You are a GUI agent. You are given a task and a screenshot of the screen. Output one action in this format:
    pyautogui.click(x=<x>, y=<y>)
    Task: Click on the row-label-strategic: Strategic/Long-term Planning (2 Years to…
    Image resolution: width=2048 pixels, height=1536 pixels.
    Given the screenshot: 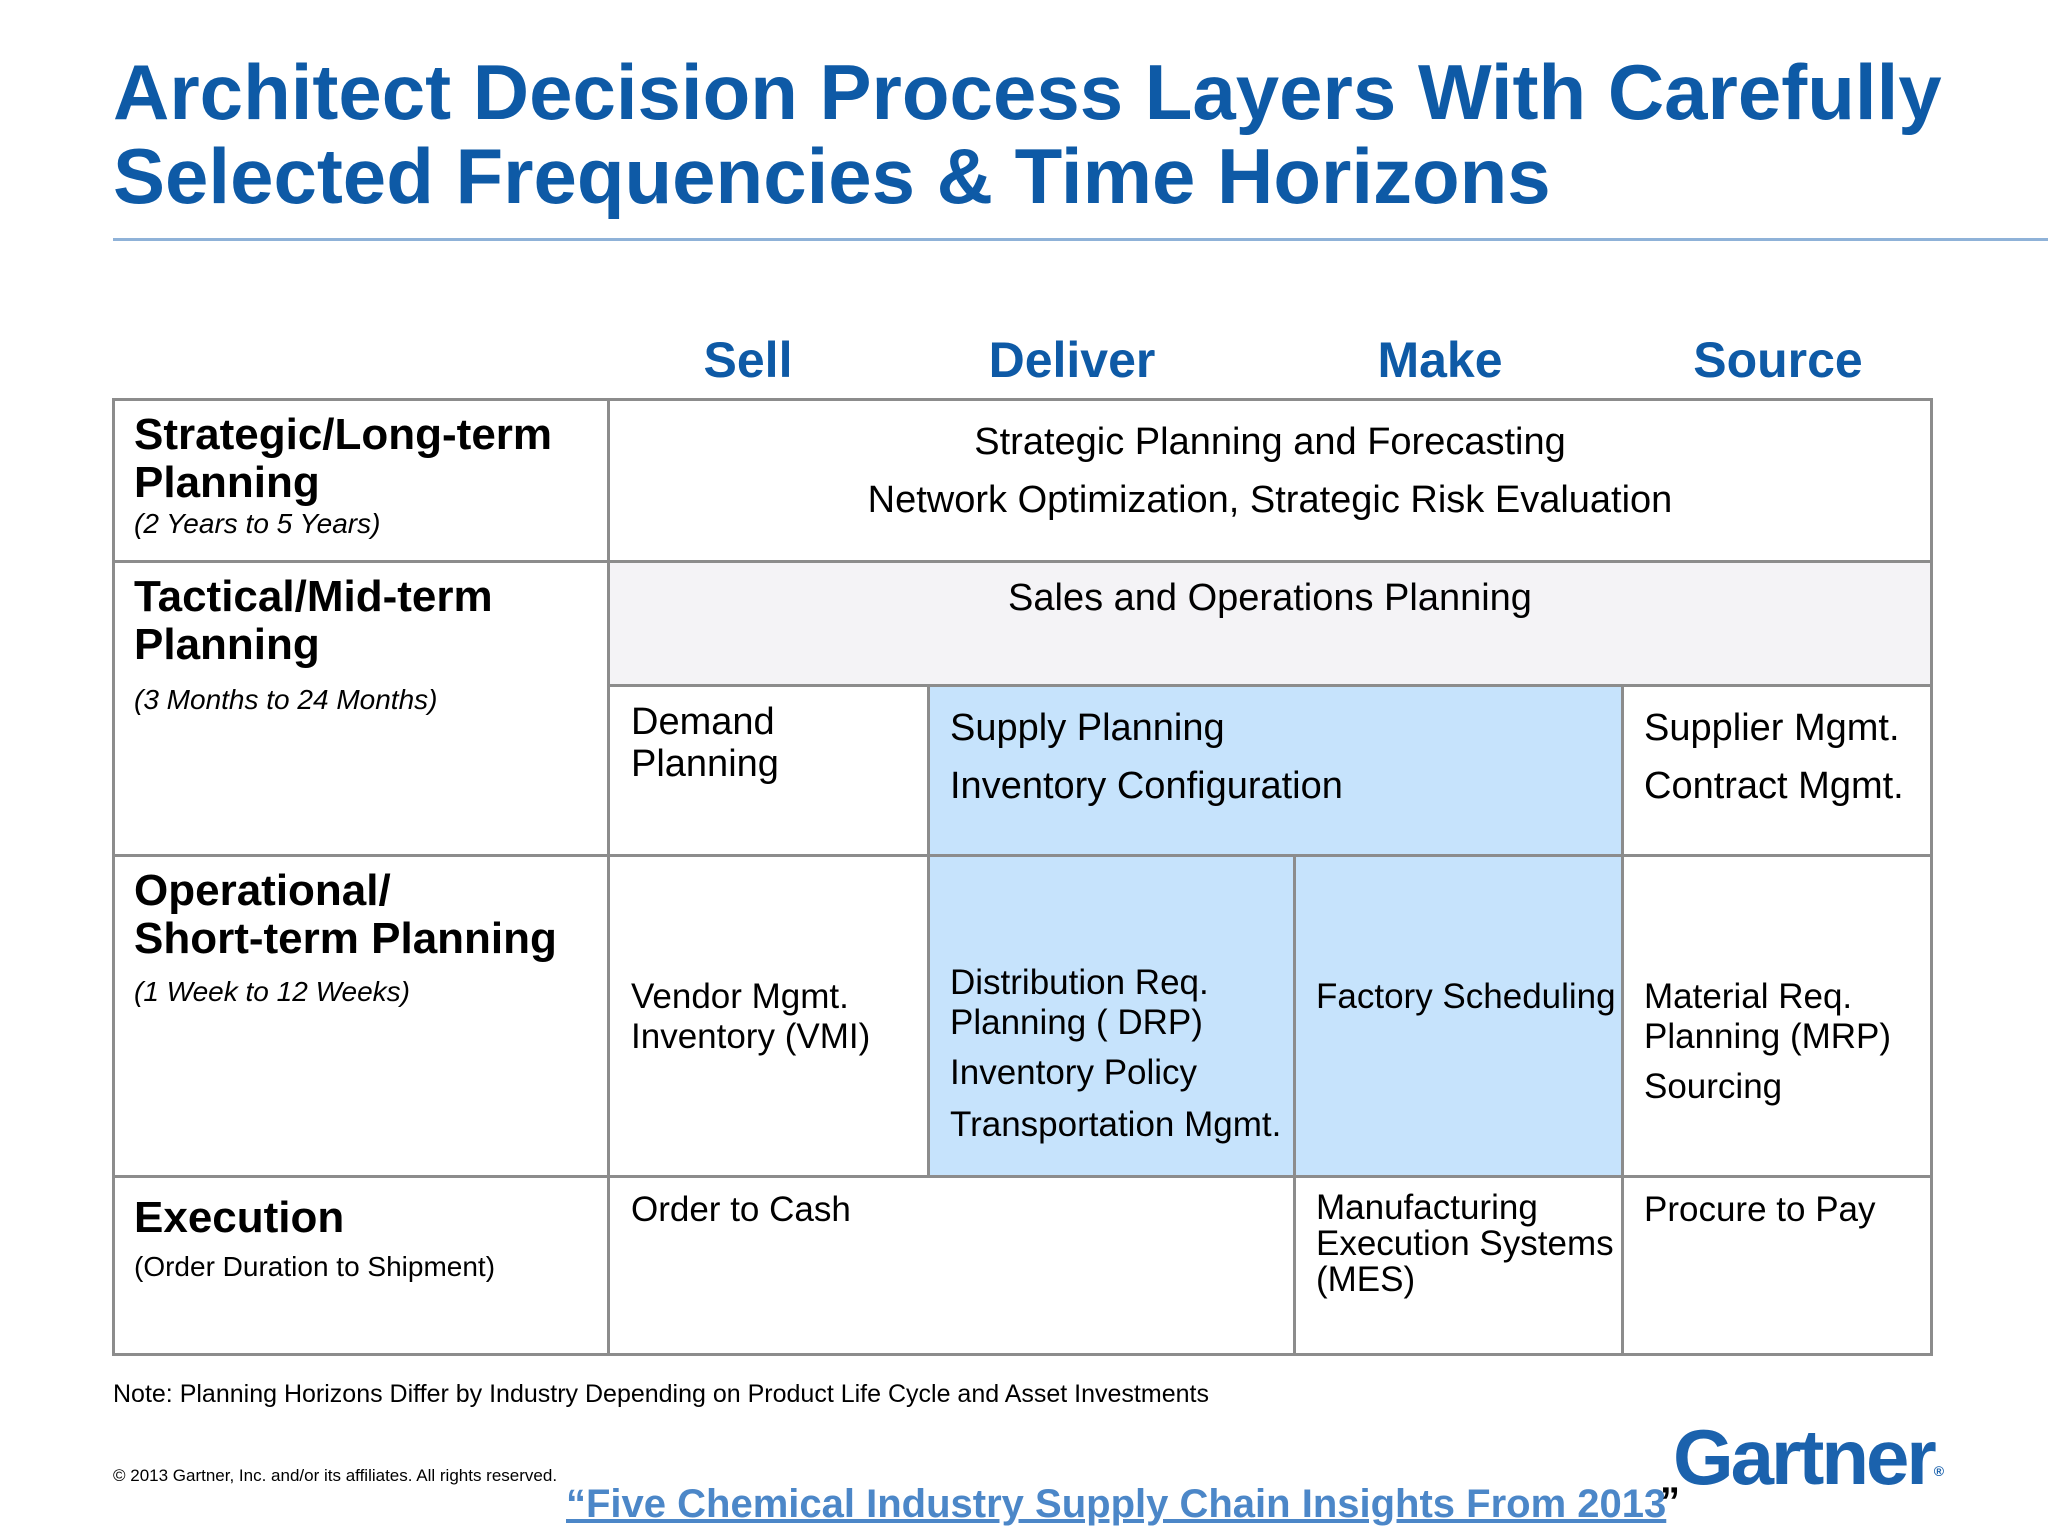 What is the action you would take?
    pyautogui.click(x=361, y=480)
    